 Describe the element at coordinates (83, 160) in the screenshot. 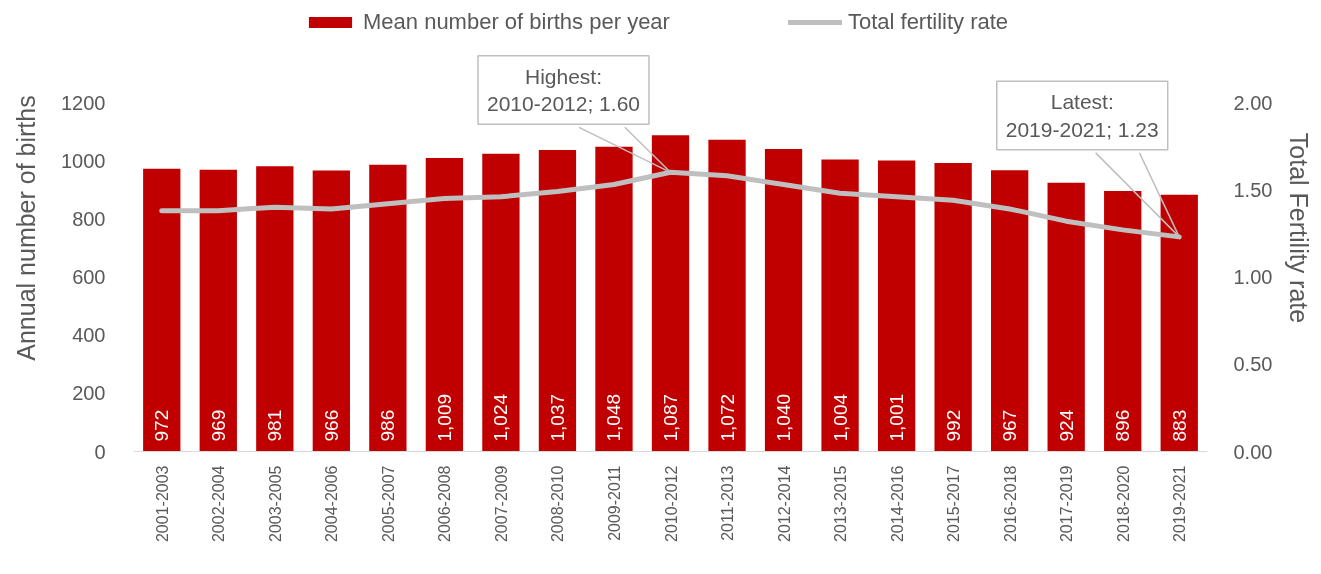

I see `y-tick-label: 1000` at that location.